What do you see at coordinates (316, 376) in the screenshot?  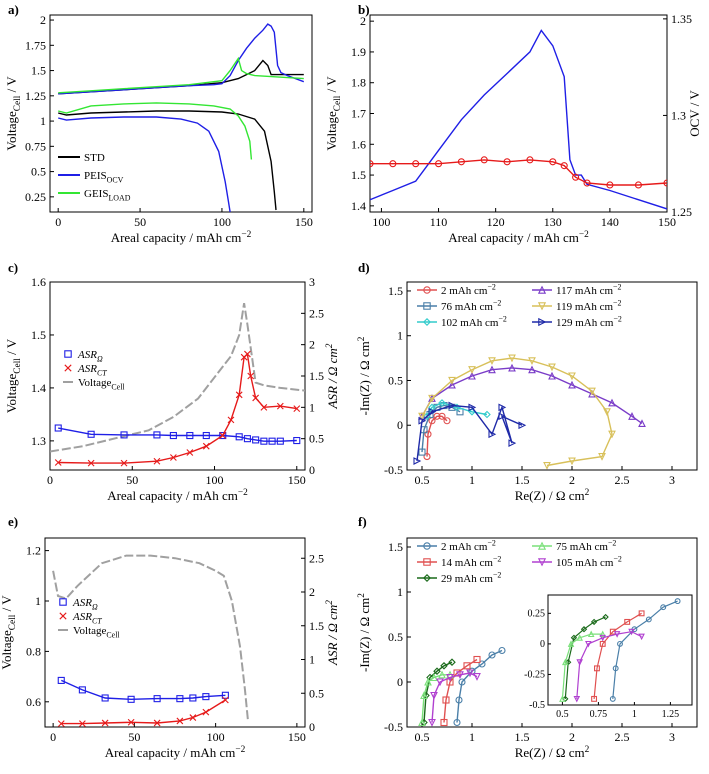 I see `y2-tick-label: 1.5` at bounding box center [316, 376].